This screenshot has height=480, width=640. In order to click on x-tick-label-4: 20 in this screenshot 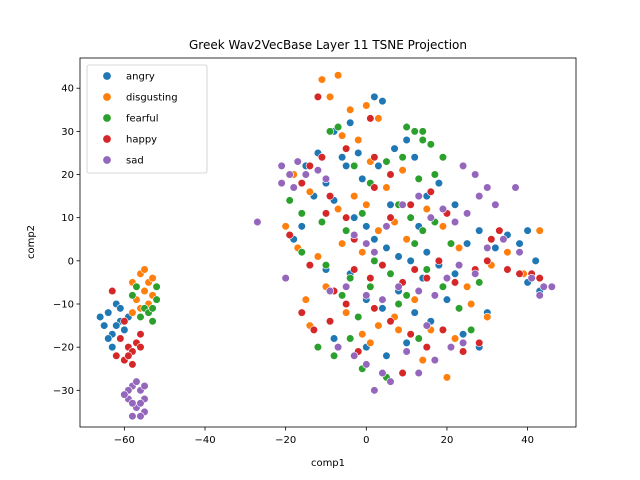, I will do `click(447, 440)`.